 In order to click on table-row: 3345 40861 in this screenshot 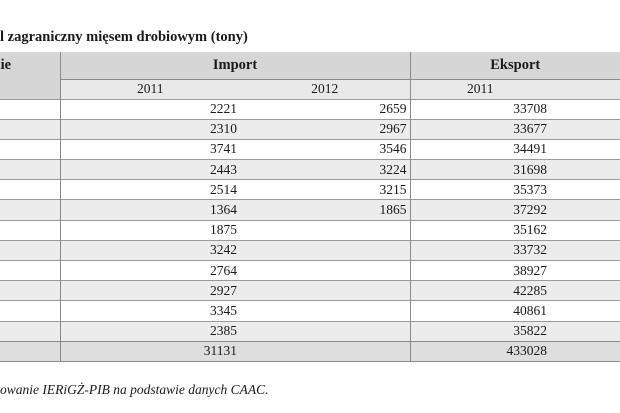, I will do `click(310, 311)`.